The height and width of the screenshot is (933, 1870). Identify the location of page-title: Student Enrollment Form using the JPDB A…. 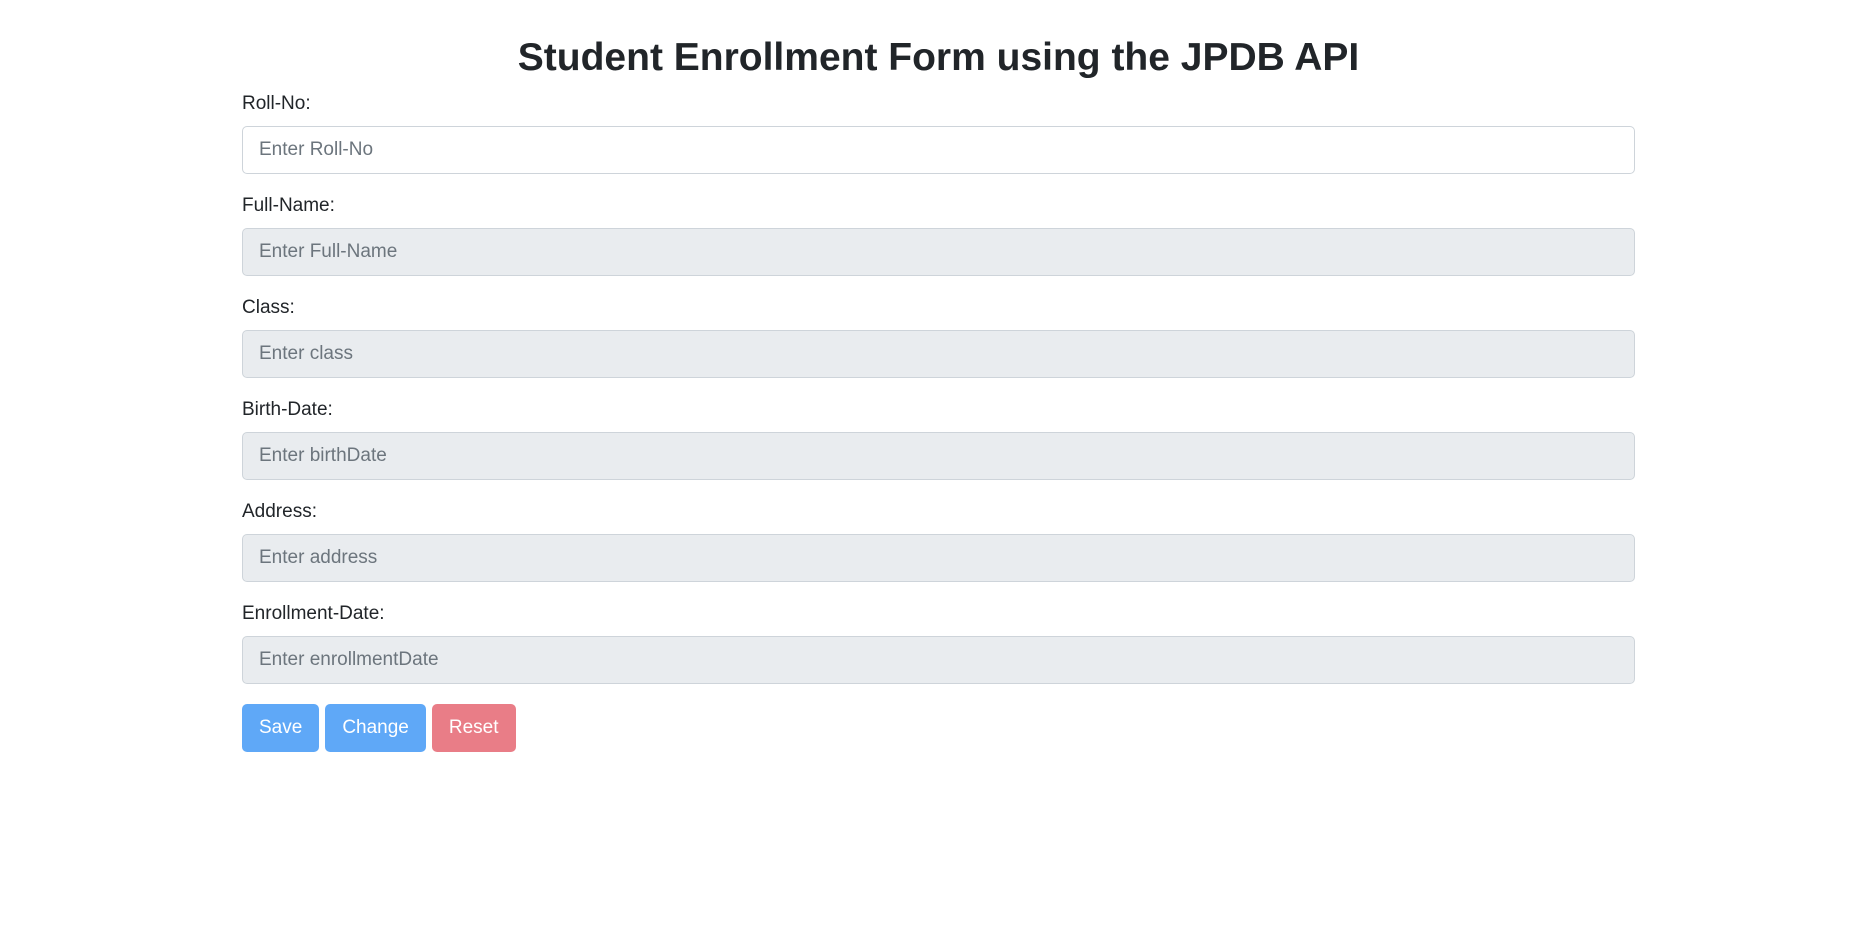
(938, 57).